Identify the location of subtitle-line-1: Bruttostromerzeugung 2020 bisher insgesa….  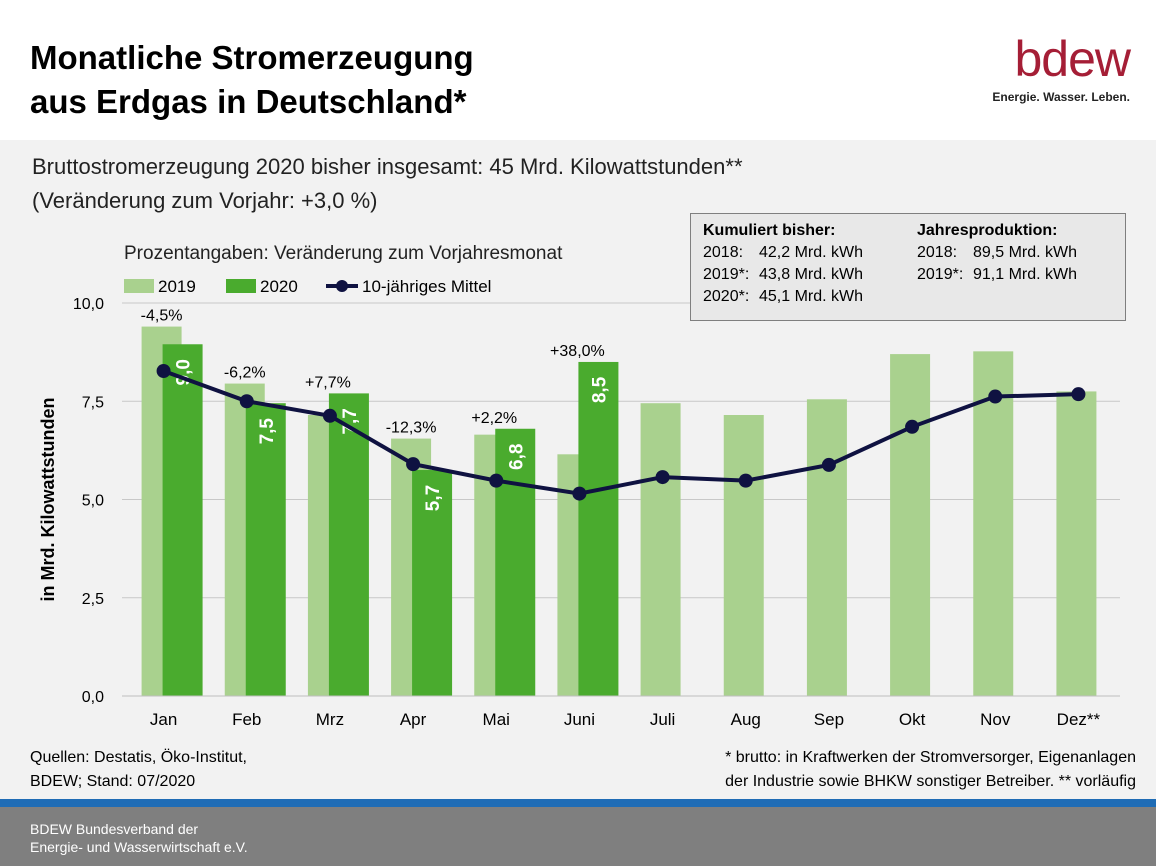
(387, 166).